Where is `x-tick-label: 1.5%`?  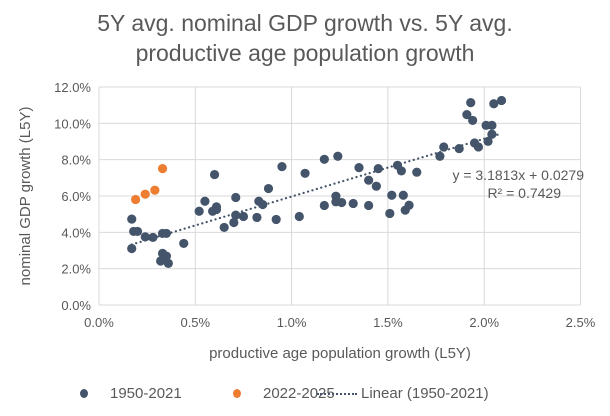
x-tick-label: 1.5% is located at coordinates (388, 322).